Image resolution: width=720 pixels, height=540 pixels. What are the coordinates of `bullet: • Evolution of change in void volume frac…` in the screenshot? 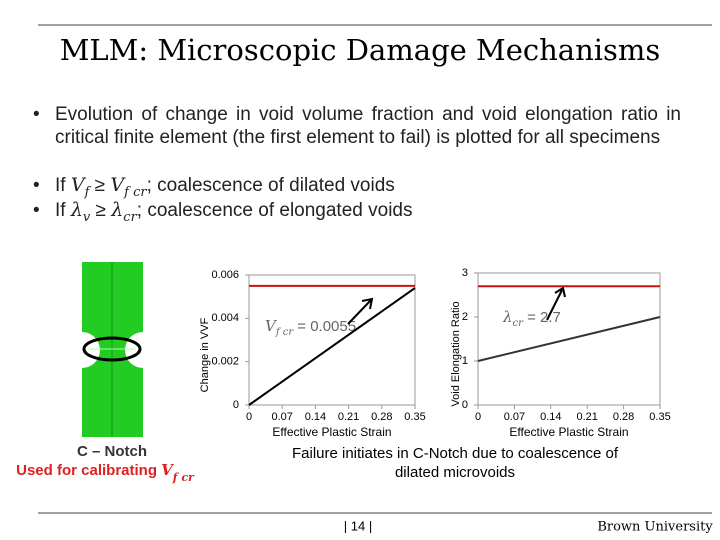 It's located at (357, 126).